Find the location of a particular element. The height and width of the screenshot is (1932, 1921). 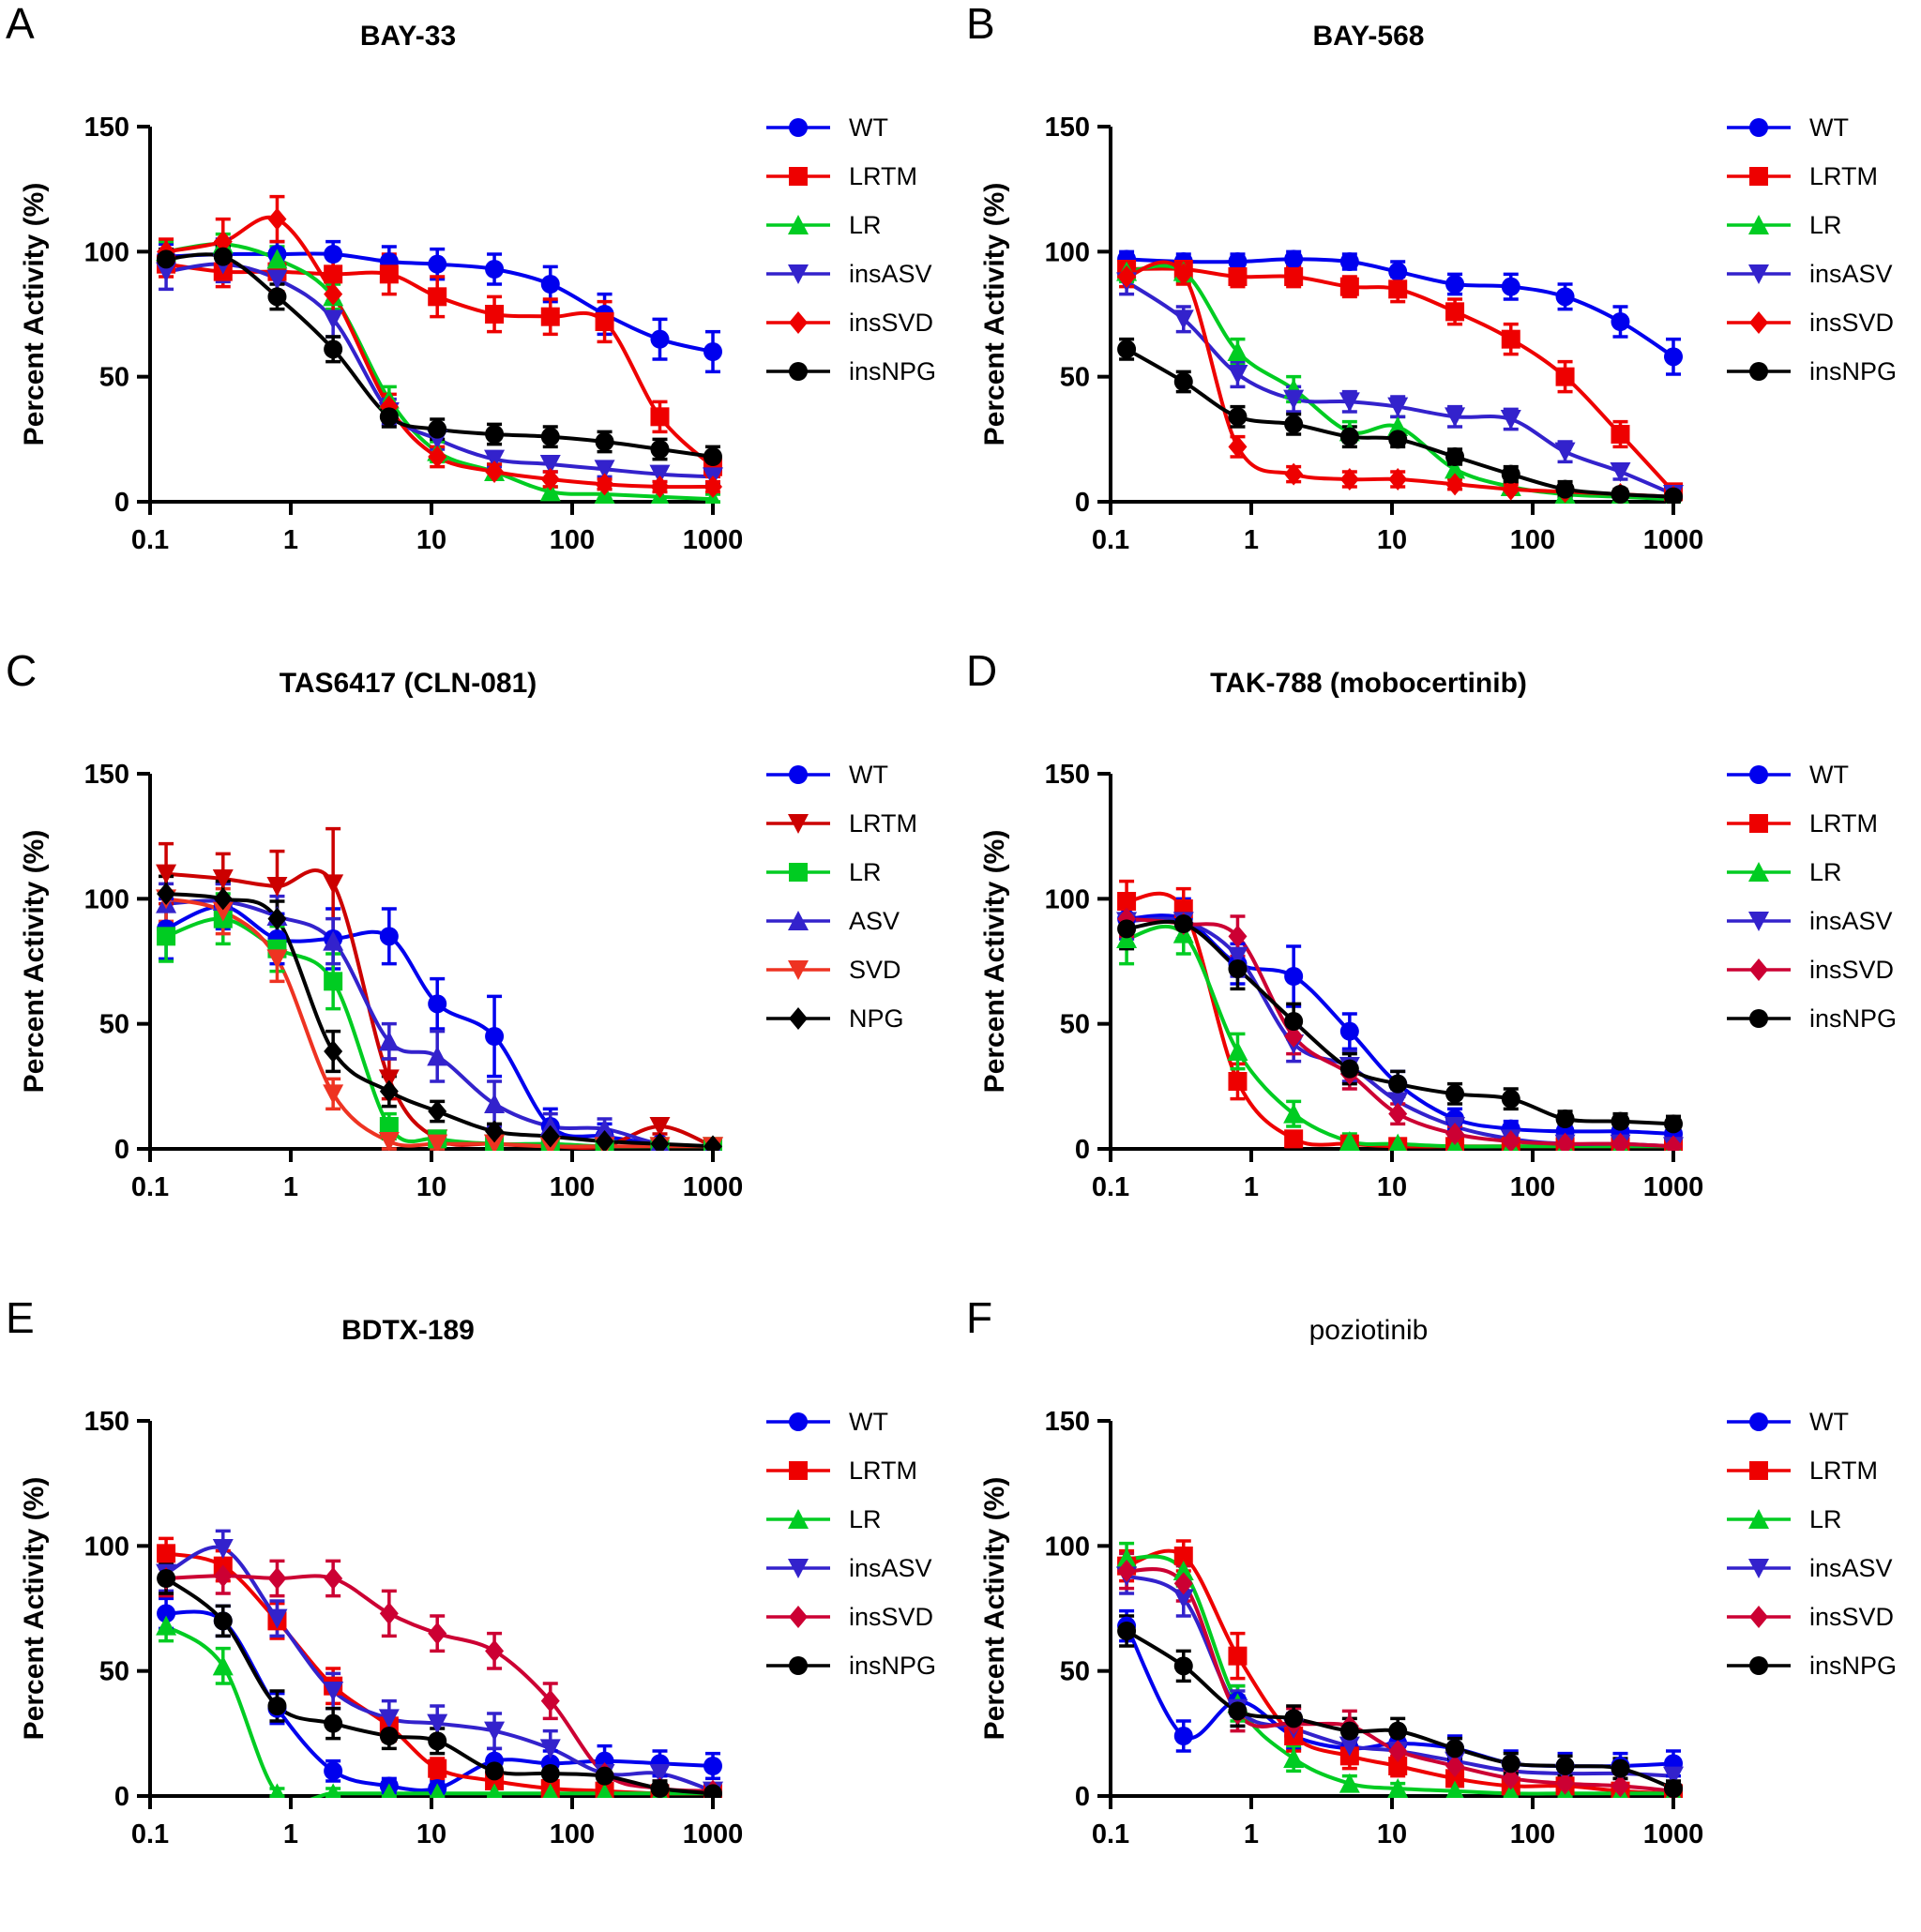

x-tick-label: 1 is located at coordinates (1251, 540).